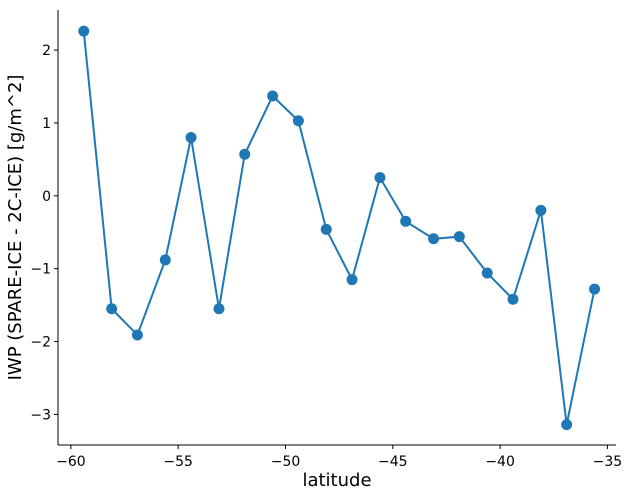 Image resolution: width=627 pixels, height=496 pixels. I want to click on y-tick-label: 1, so click(46, 124).